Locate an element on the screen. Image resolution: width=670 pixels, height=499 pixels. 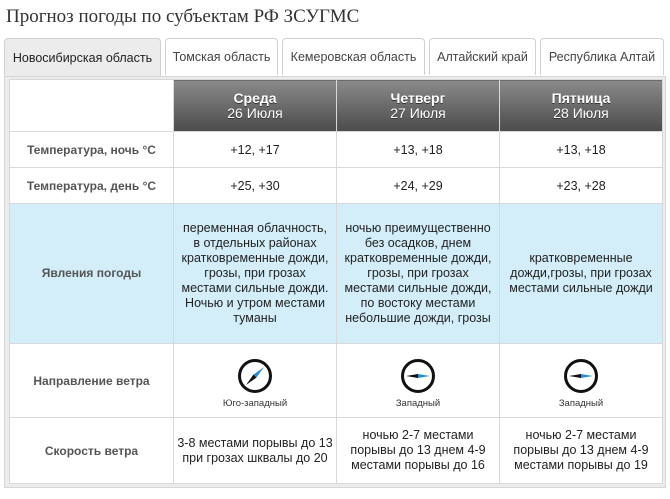
day-header-wednesday: Среда 26 Июля is located at coordinates (255, 105).